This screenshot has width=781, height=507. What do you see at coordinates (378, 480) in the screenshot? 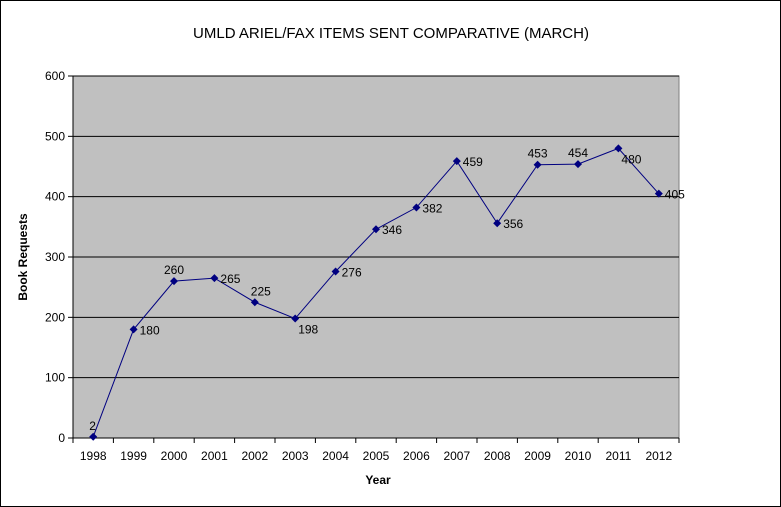
I see `x-axis-label: Year` at bounding box center [378, 480].